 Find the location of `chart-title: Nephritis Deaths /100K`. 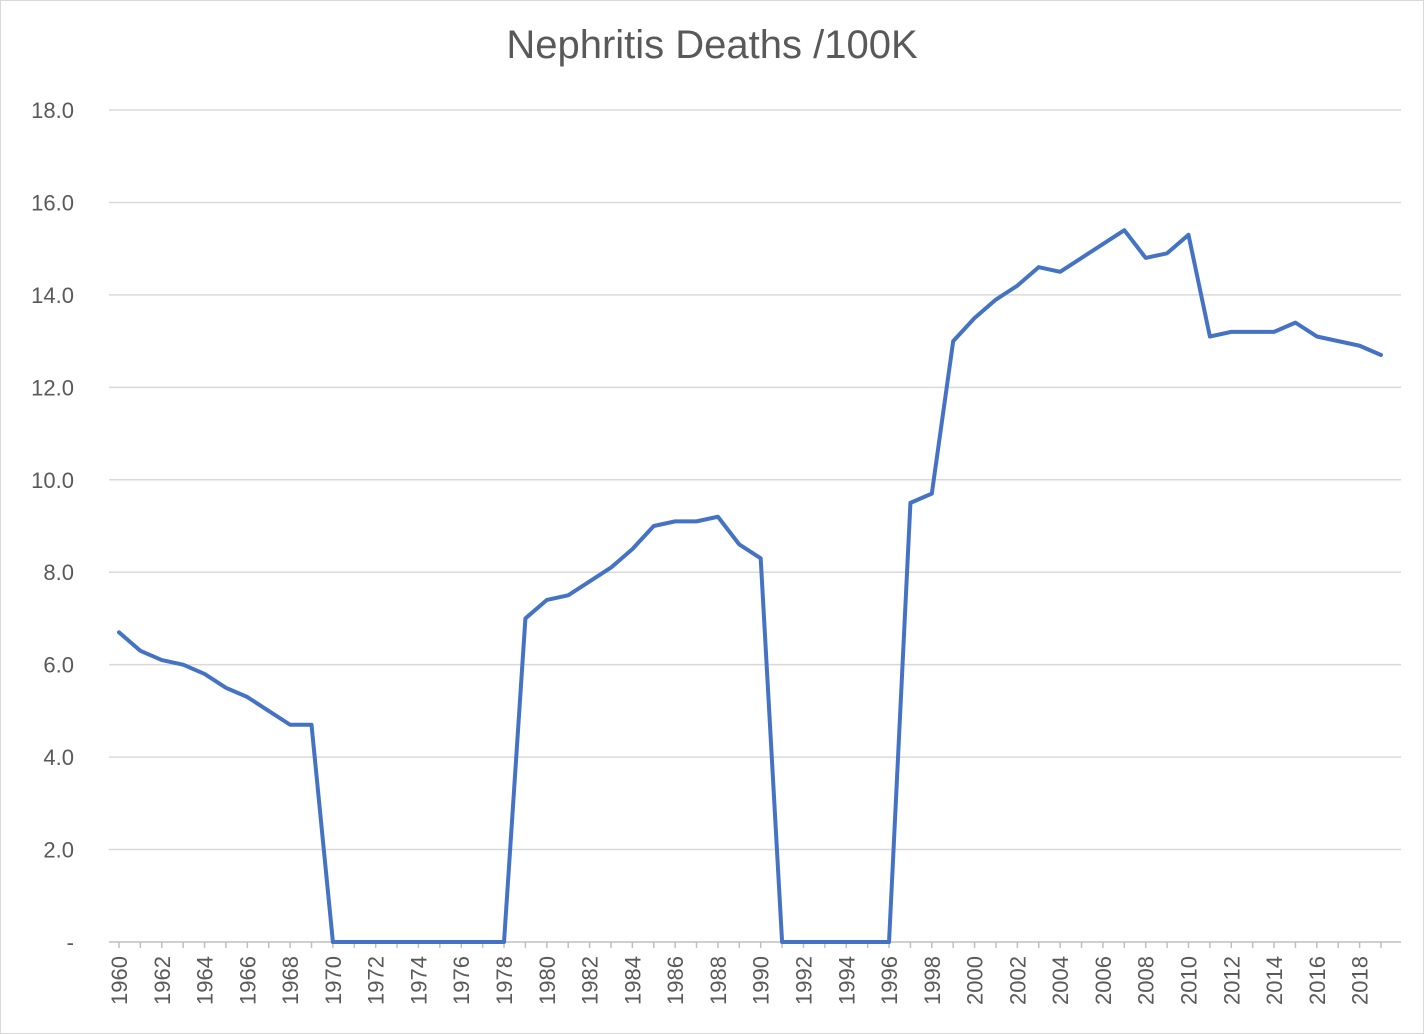

chart-title: Nephritis Deaths /100K is located at coordinates (712, 45).